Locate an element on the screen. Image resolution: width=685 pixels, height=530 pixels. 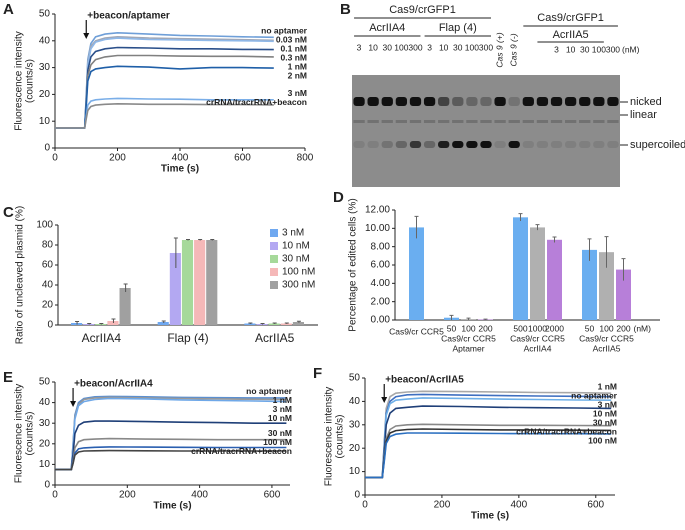
y-tick-label: 4.00 is located at coordinates (381, 283).